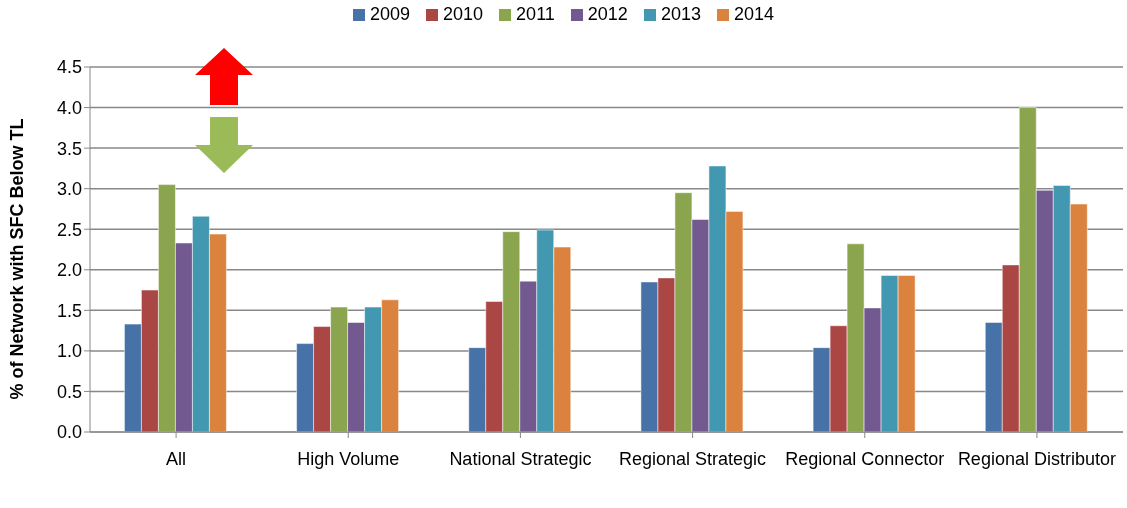  Describe the element at coordinates (69, 229) in the screenshot. I see `y-tick-label: 2.5` at that location.